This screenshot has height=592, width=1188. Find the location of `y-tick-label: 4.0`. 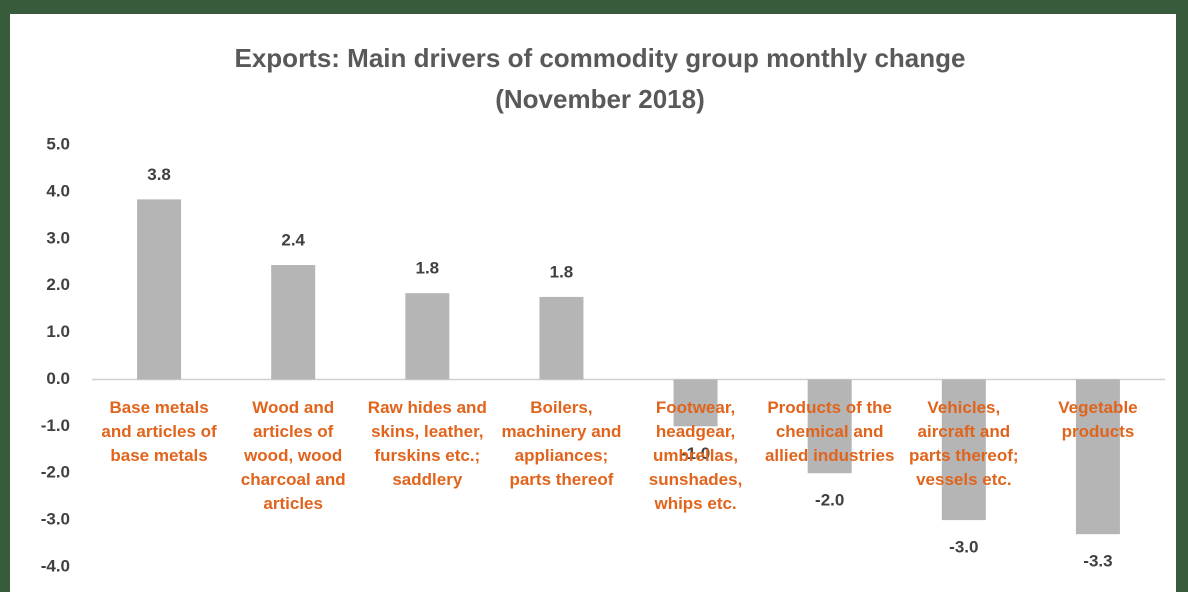

y-tick-label: 4.0 is located at coordinates (58, 190).